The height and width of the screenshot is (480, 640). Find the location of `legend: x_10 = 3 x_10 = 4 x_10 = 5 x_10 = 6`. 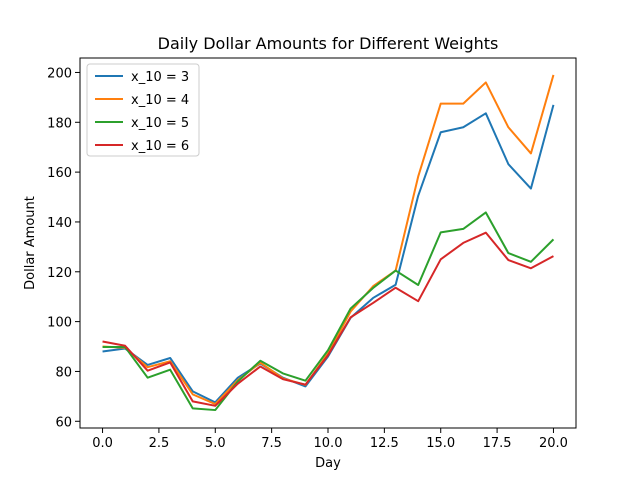

legend: x_10 = 3 x_10 = 4 x_10 = 5 x_10 = 6 is located at coordinates (143, 110).